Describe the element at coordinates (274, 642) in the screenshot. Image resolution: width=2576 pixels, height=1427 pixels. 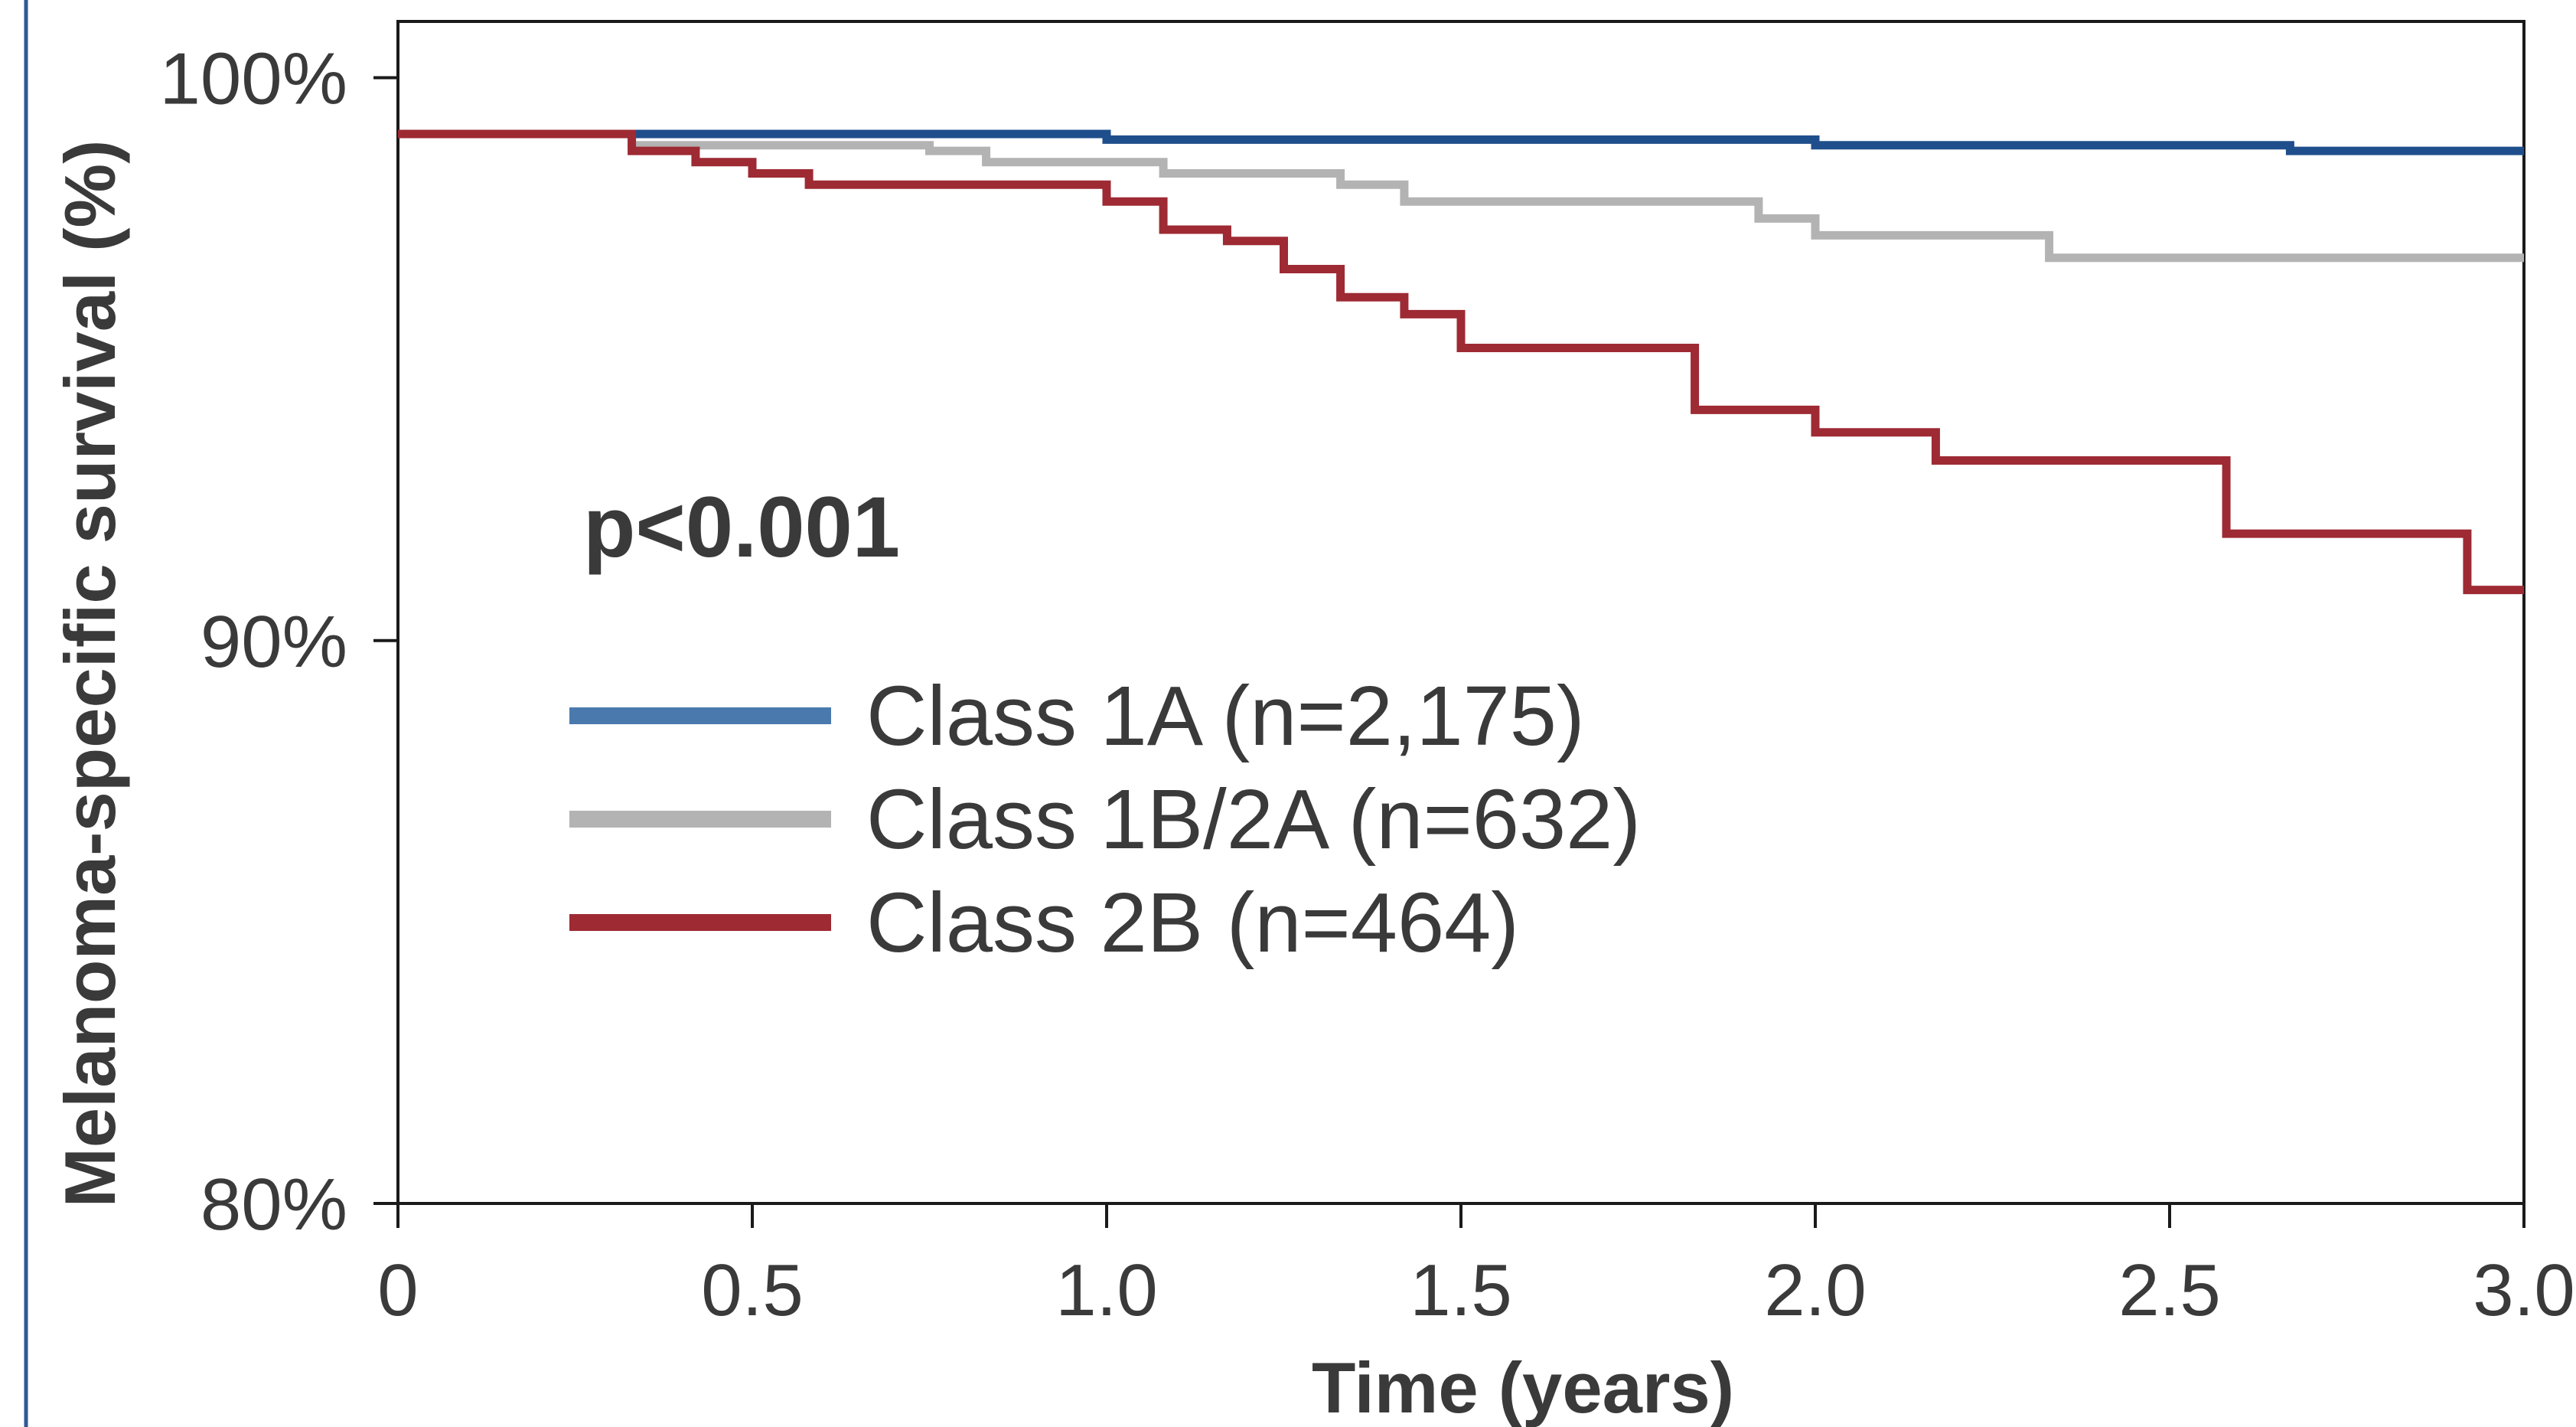
I see `y-tick-label: 90%` at that location.